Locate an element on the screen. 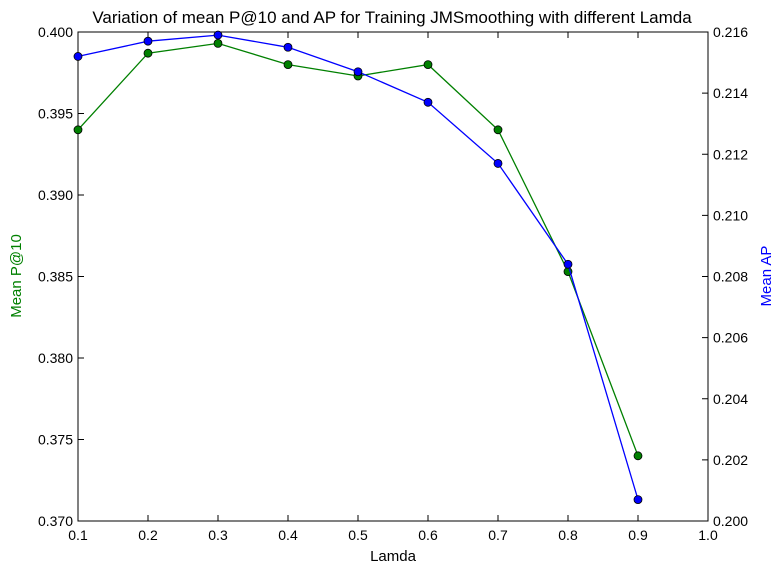  x-tick-label: 0.7 is located at coordinates (498, 535).